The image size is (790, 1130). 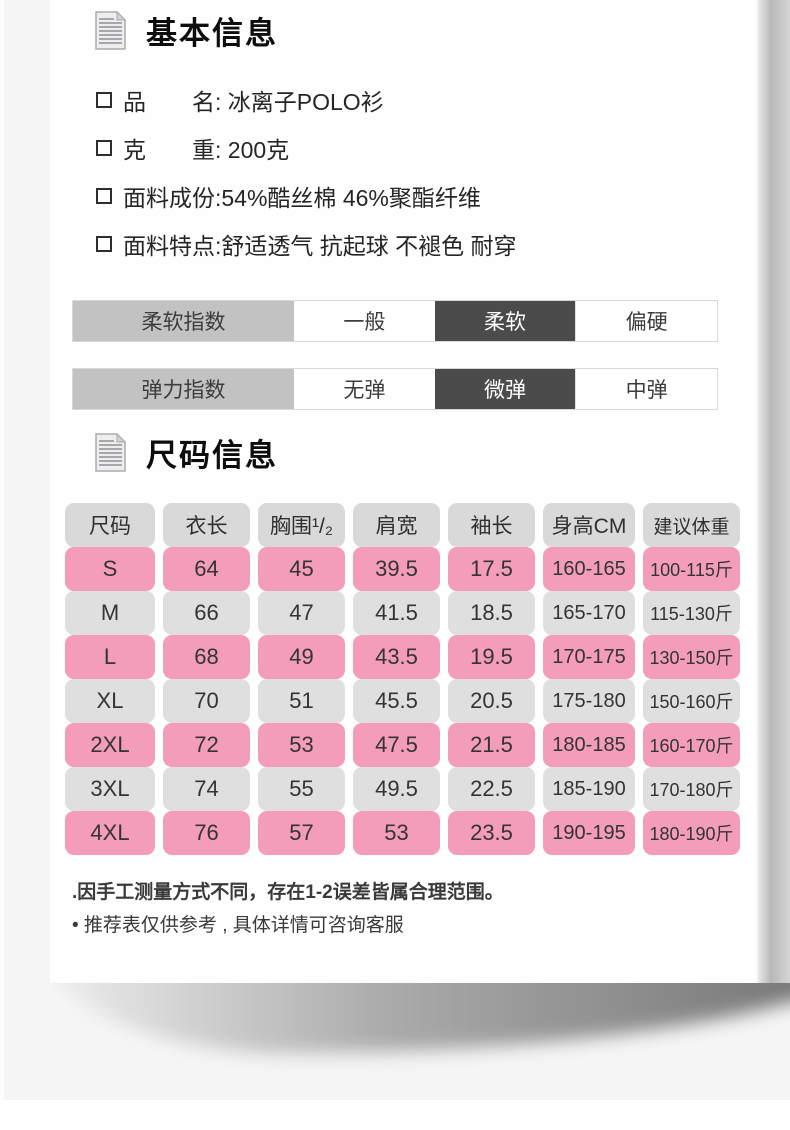 What do you see at coordinates (110, 745) in the screenshot?
I see `size-cell: 2XL` at bounding box center [110, 745].